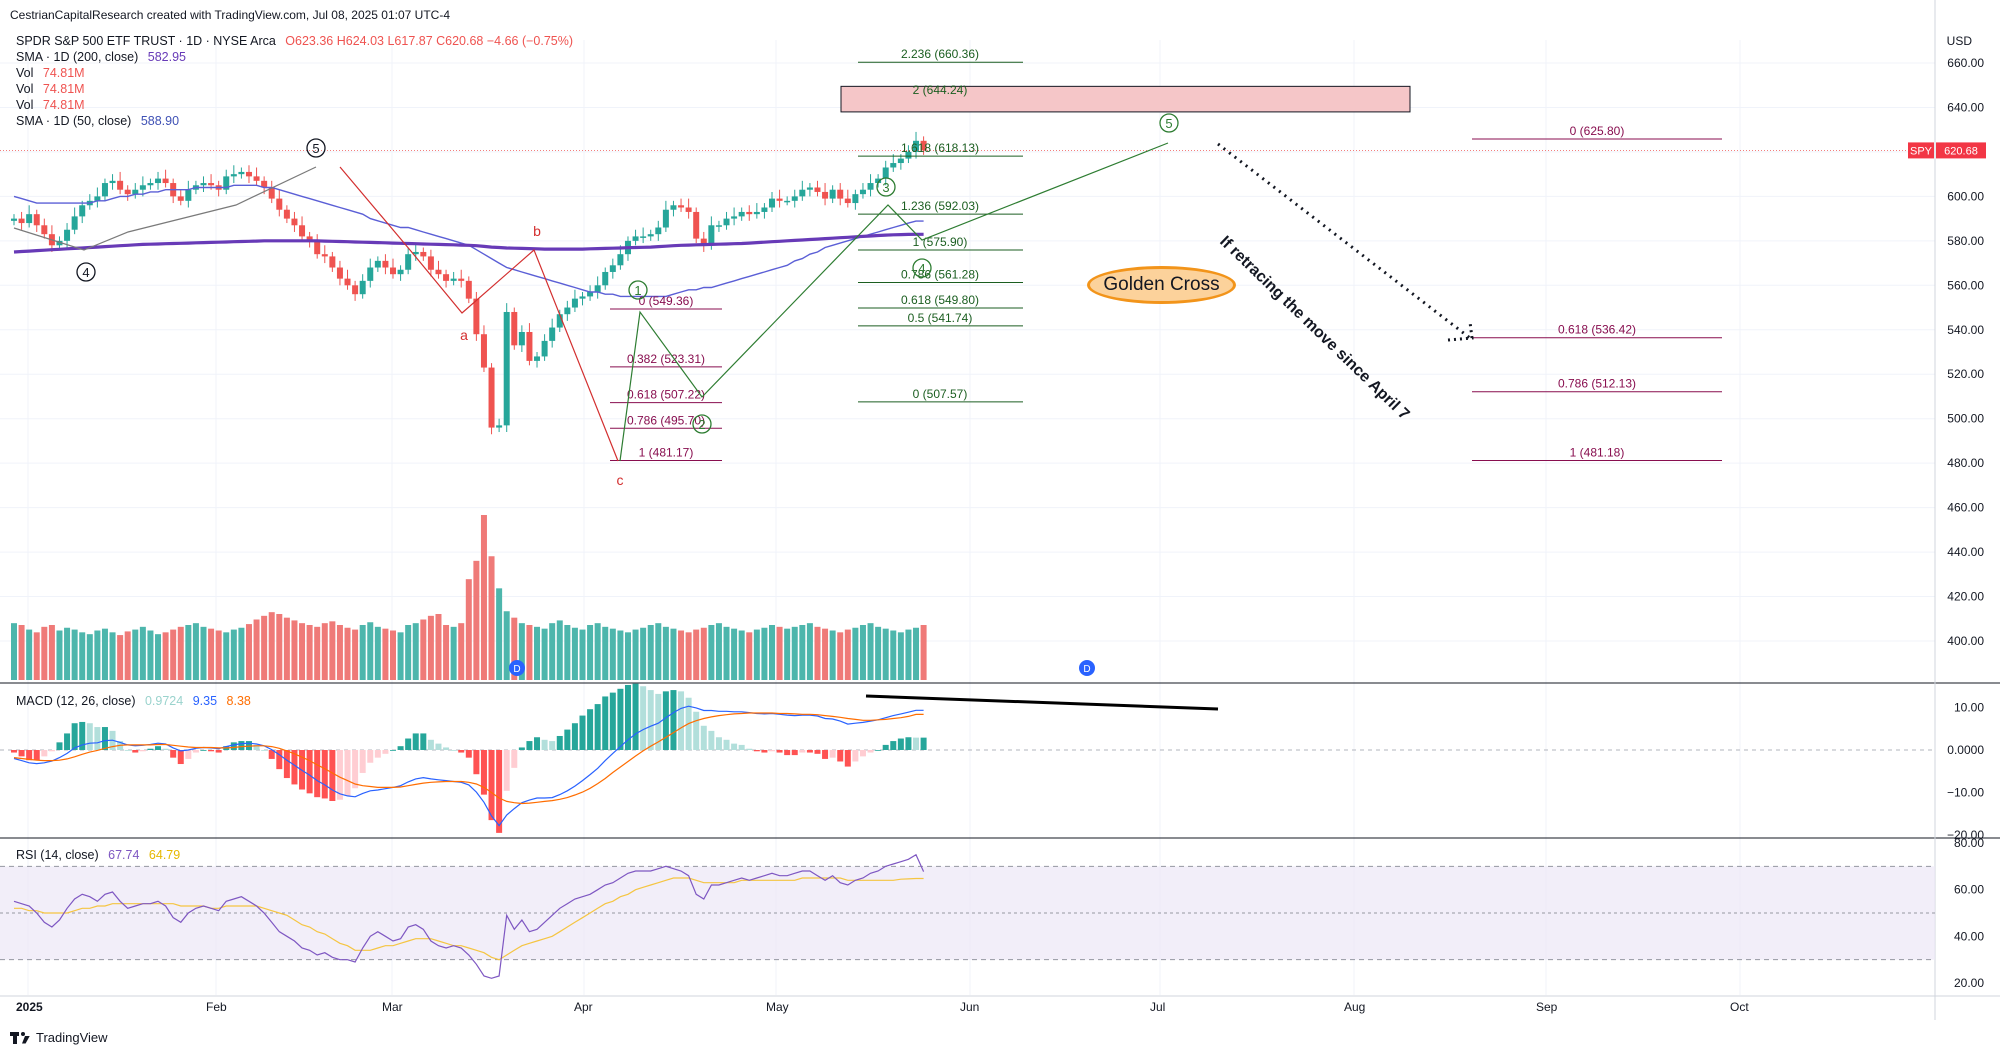  Describe the element at coordinates (29, 1007) in the screenshot. I see `x-tick-label: 2025` at that location.